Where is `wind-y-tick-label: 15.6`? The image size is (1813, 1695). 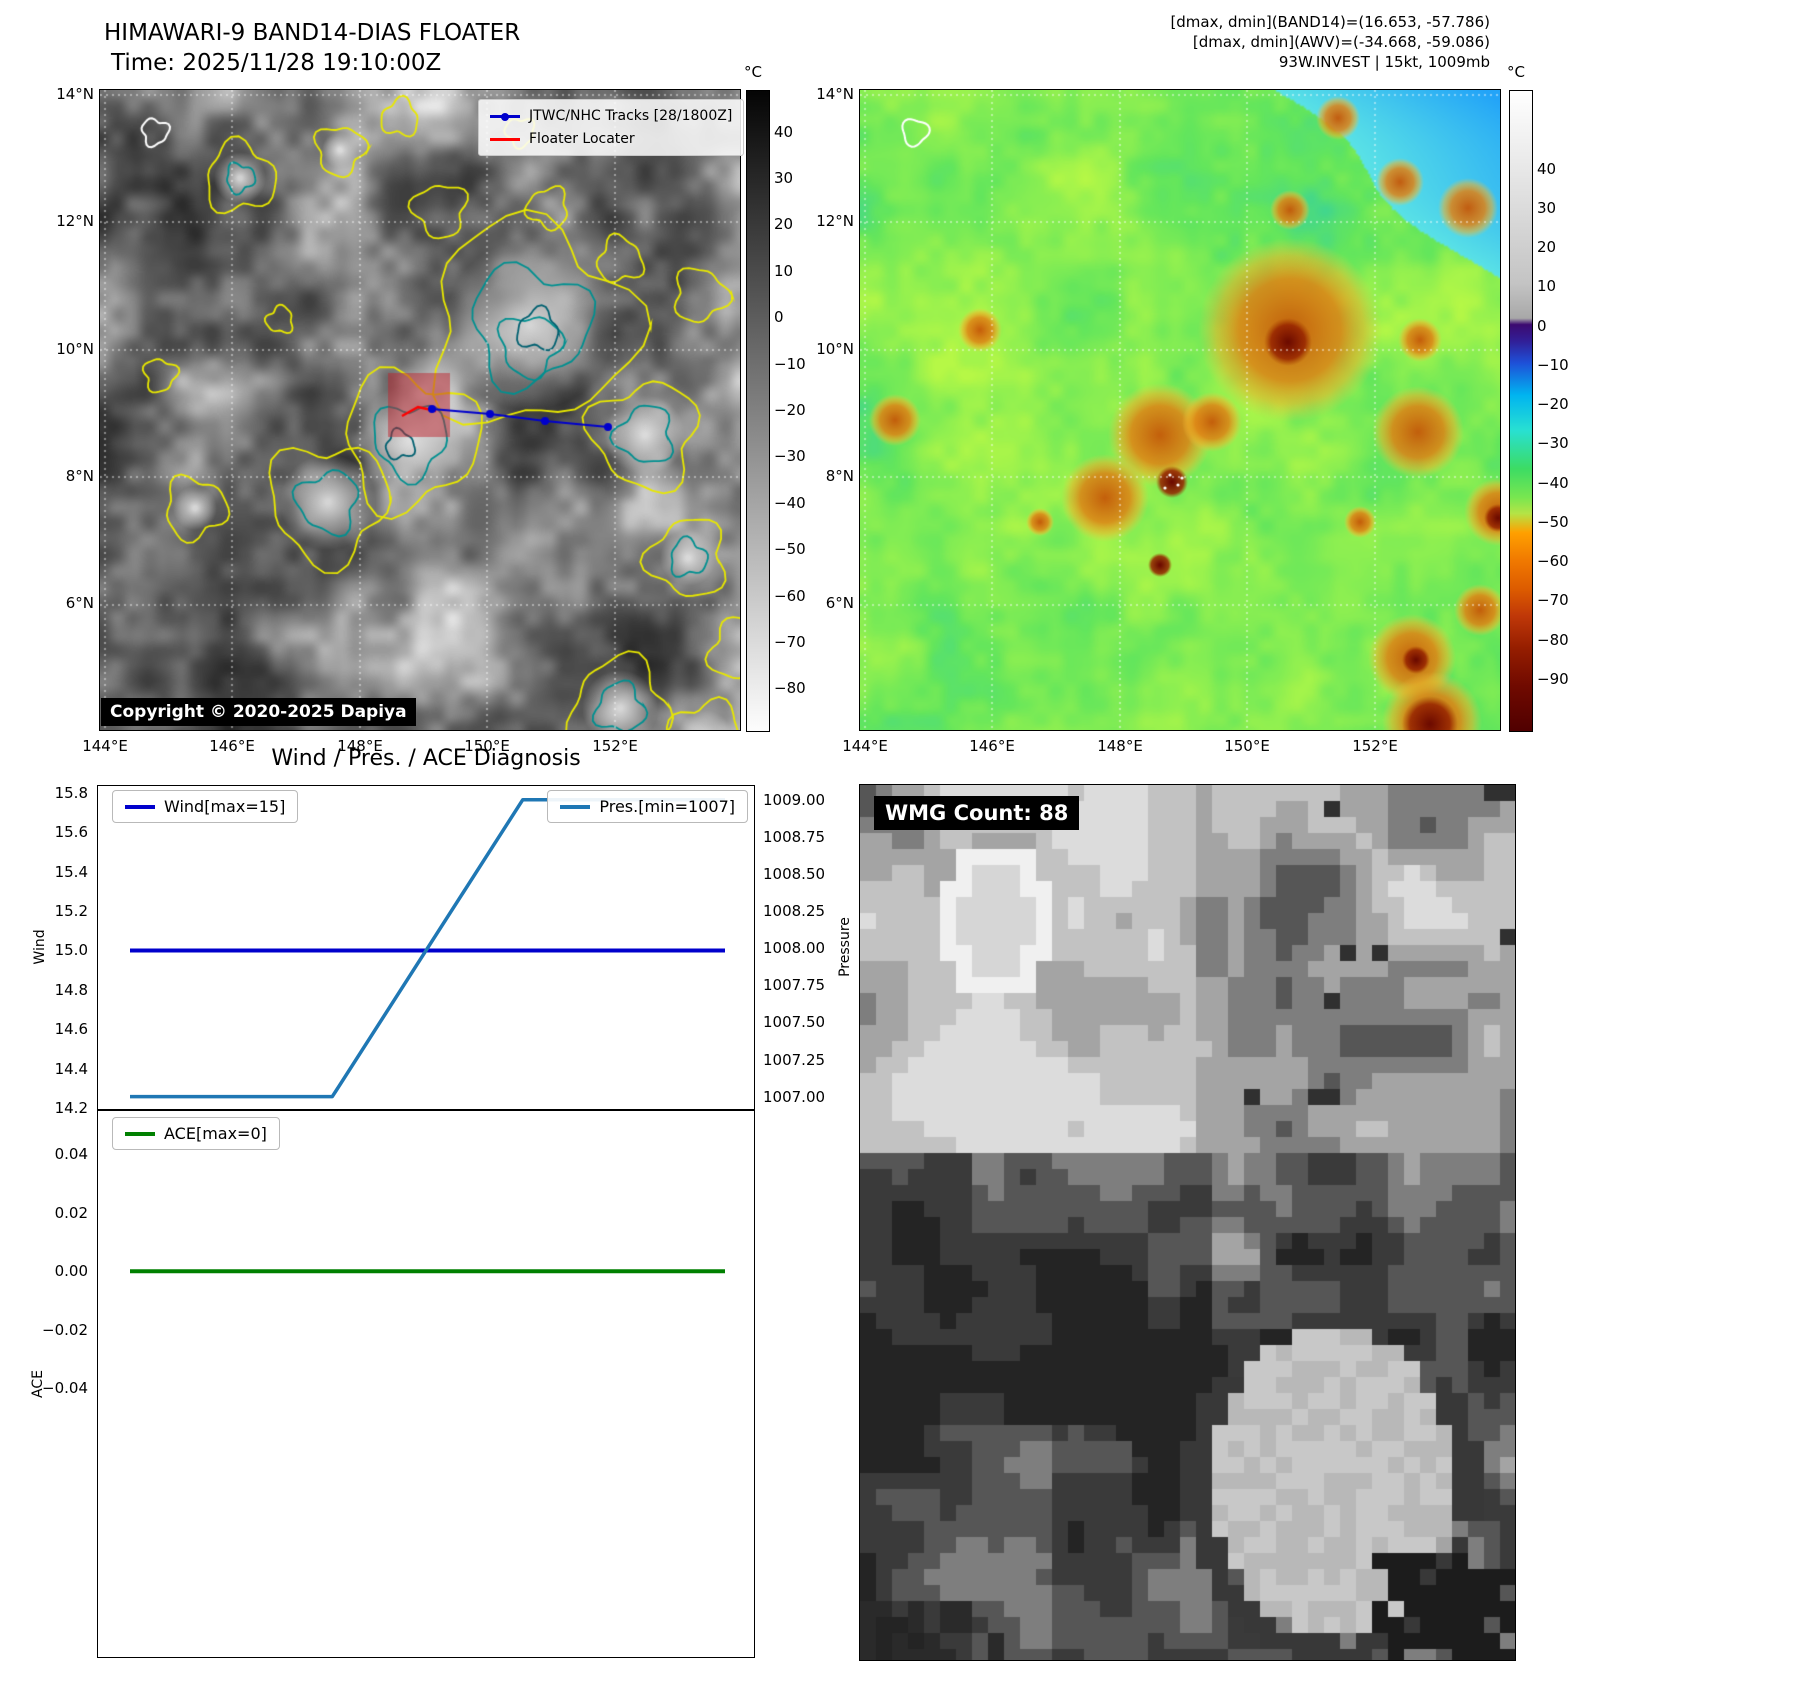
wind-y-tick-label: 15.6 is located at coordinates (71, 832).